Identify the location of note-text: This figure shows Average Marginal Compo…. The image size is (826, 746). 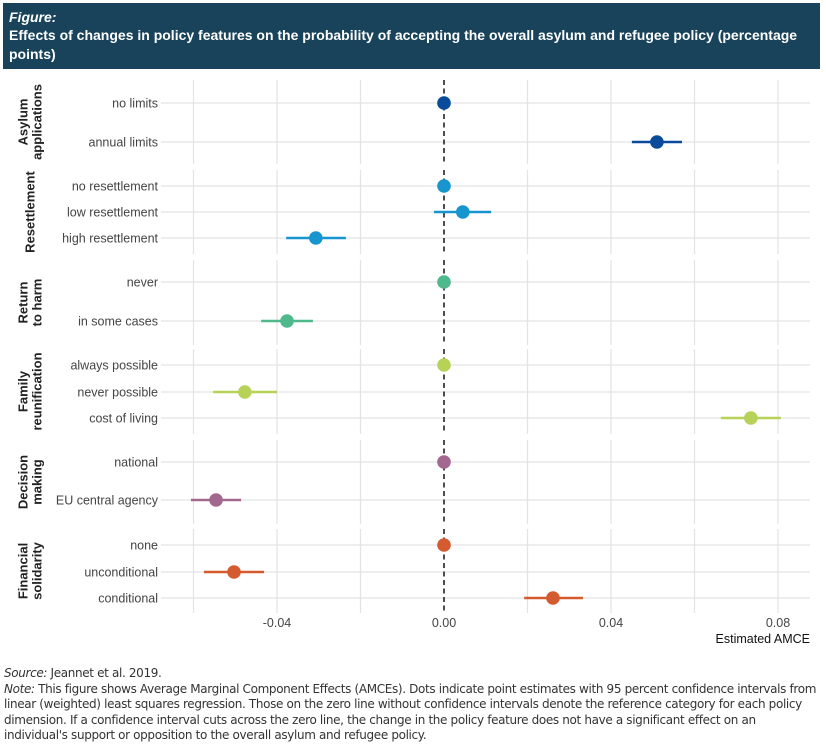
(410, 712).